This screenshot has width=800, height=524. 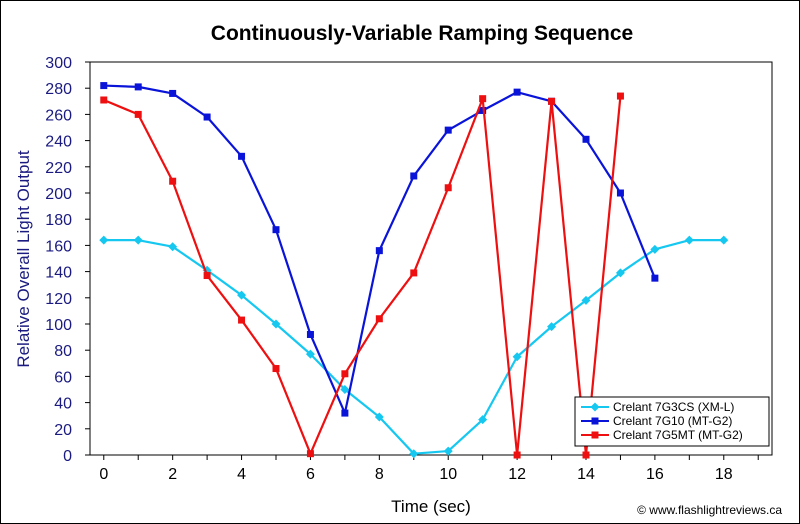 What do you see at coordinates (58, 220) in the screenshot?
I see `y-tick-label: 180` at bounding box center [58, 220].